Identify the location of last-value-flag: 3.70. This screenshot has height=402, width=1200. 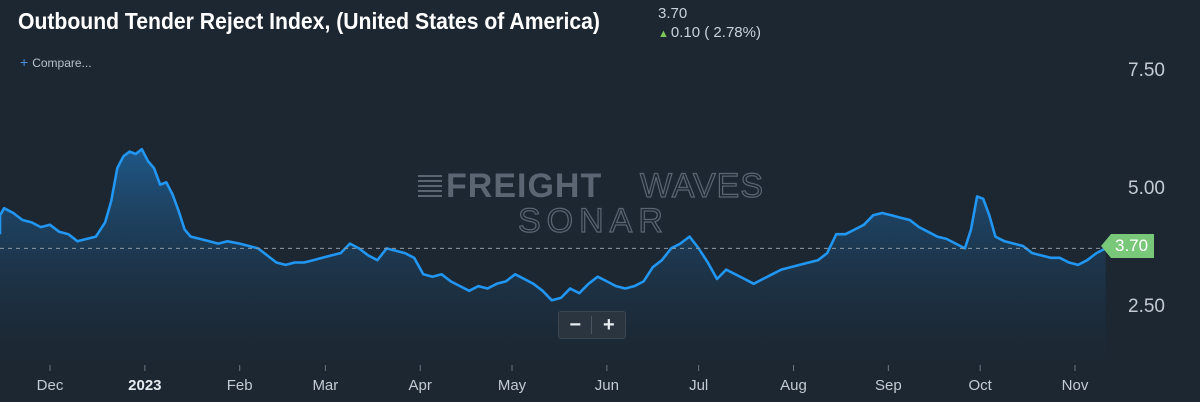
(1128, 246).